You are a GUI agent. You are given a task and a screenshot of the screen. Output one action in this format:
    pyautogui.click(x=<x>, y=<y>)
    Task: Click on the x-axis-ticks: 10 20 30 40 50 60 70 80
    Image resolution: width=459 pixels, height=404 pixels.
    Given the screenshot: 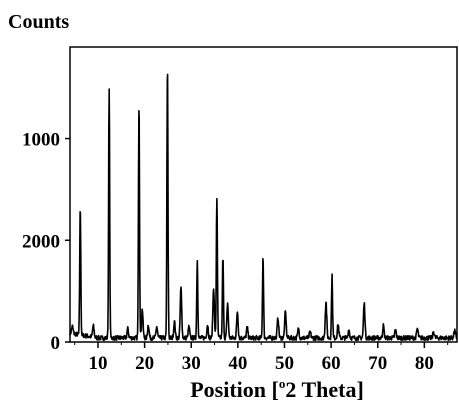 What is the action you would take?
    pyautogui.click(x=261, y=358)
    